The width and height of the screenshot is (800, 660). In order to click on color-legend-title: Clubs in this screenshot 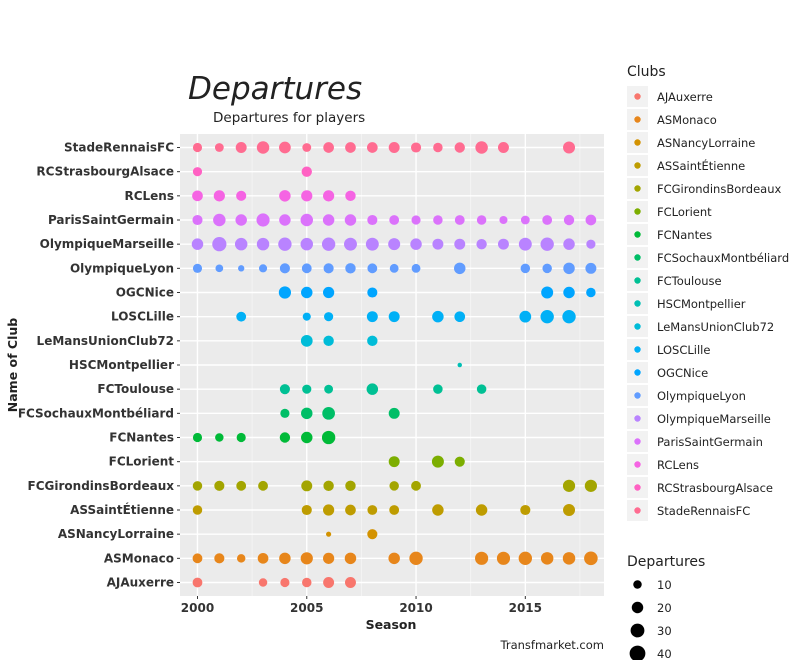, I will do `click(646, 72)`.